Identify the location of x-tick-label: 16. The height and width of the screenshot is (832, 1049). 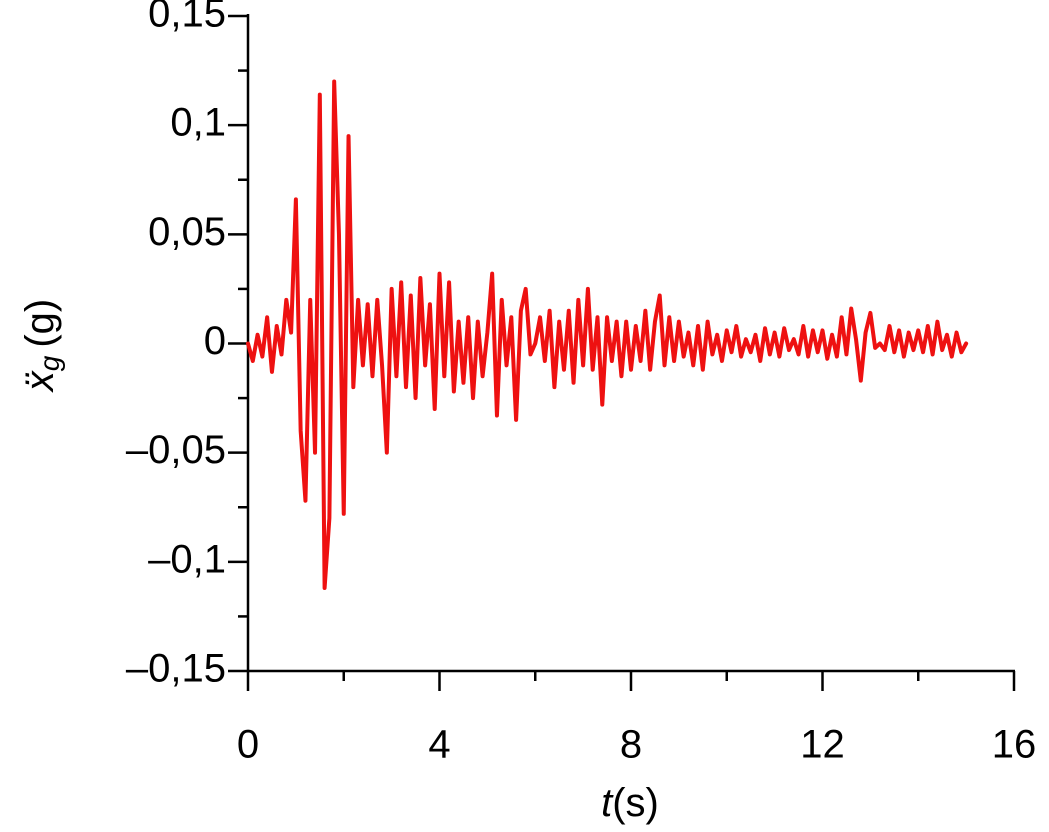
(1014, 745).